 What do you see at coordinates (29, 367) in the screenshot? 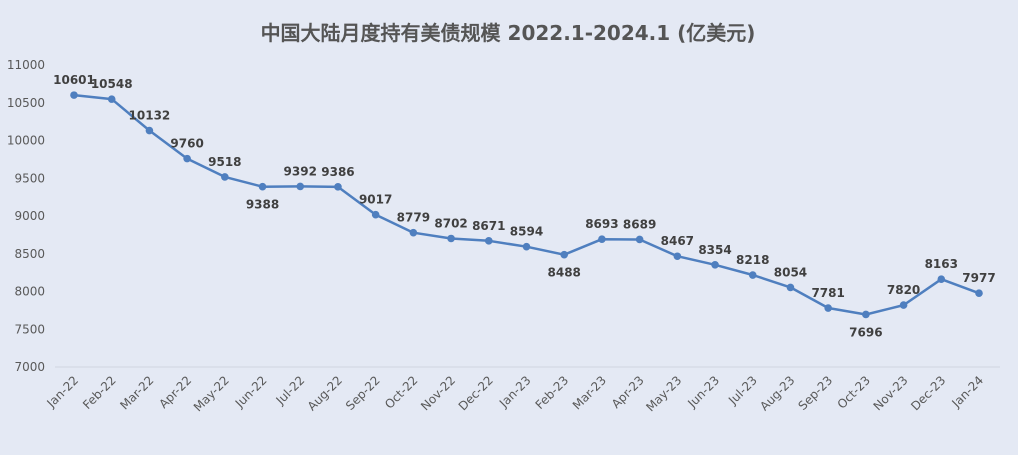
I see `y-tick-label: 7000` at bounding box center [29, 367].